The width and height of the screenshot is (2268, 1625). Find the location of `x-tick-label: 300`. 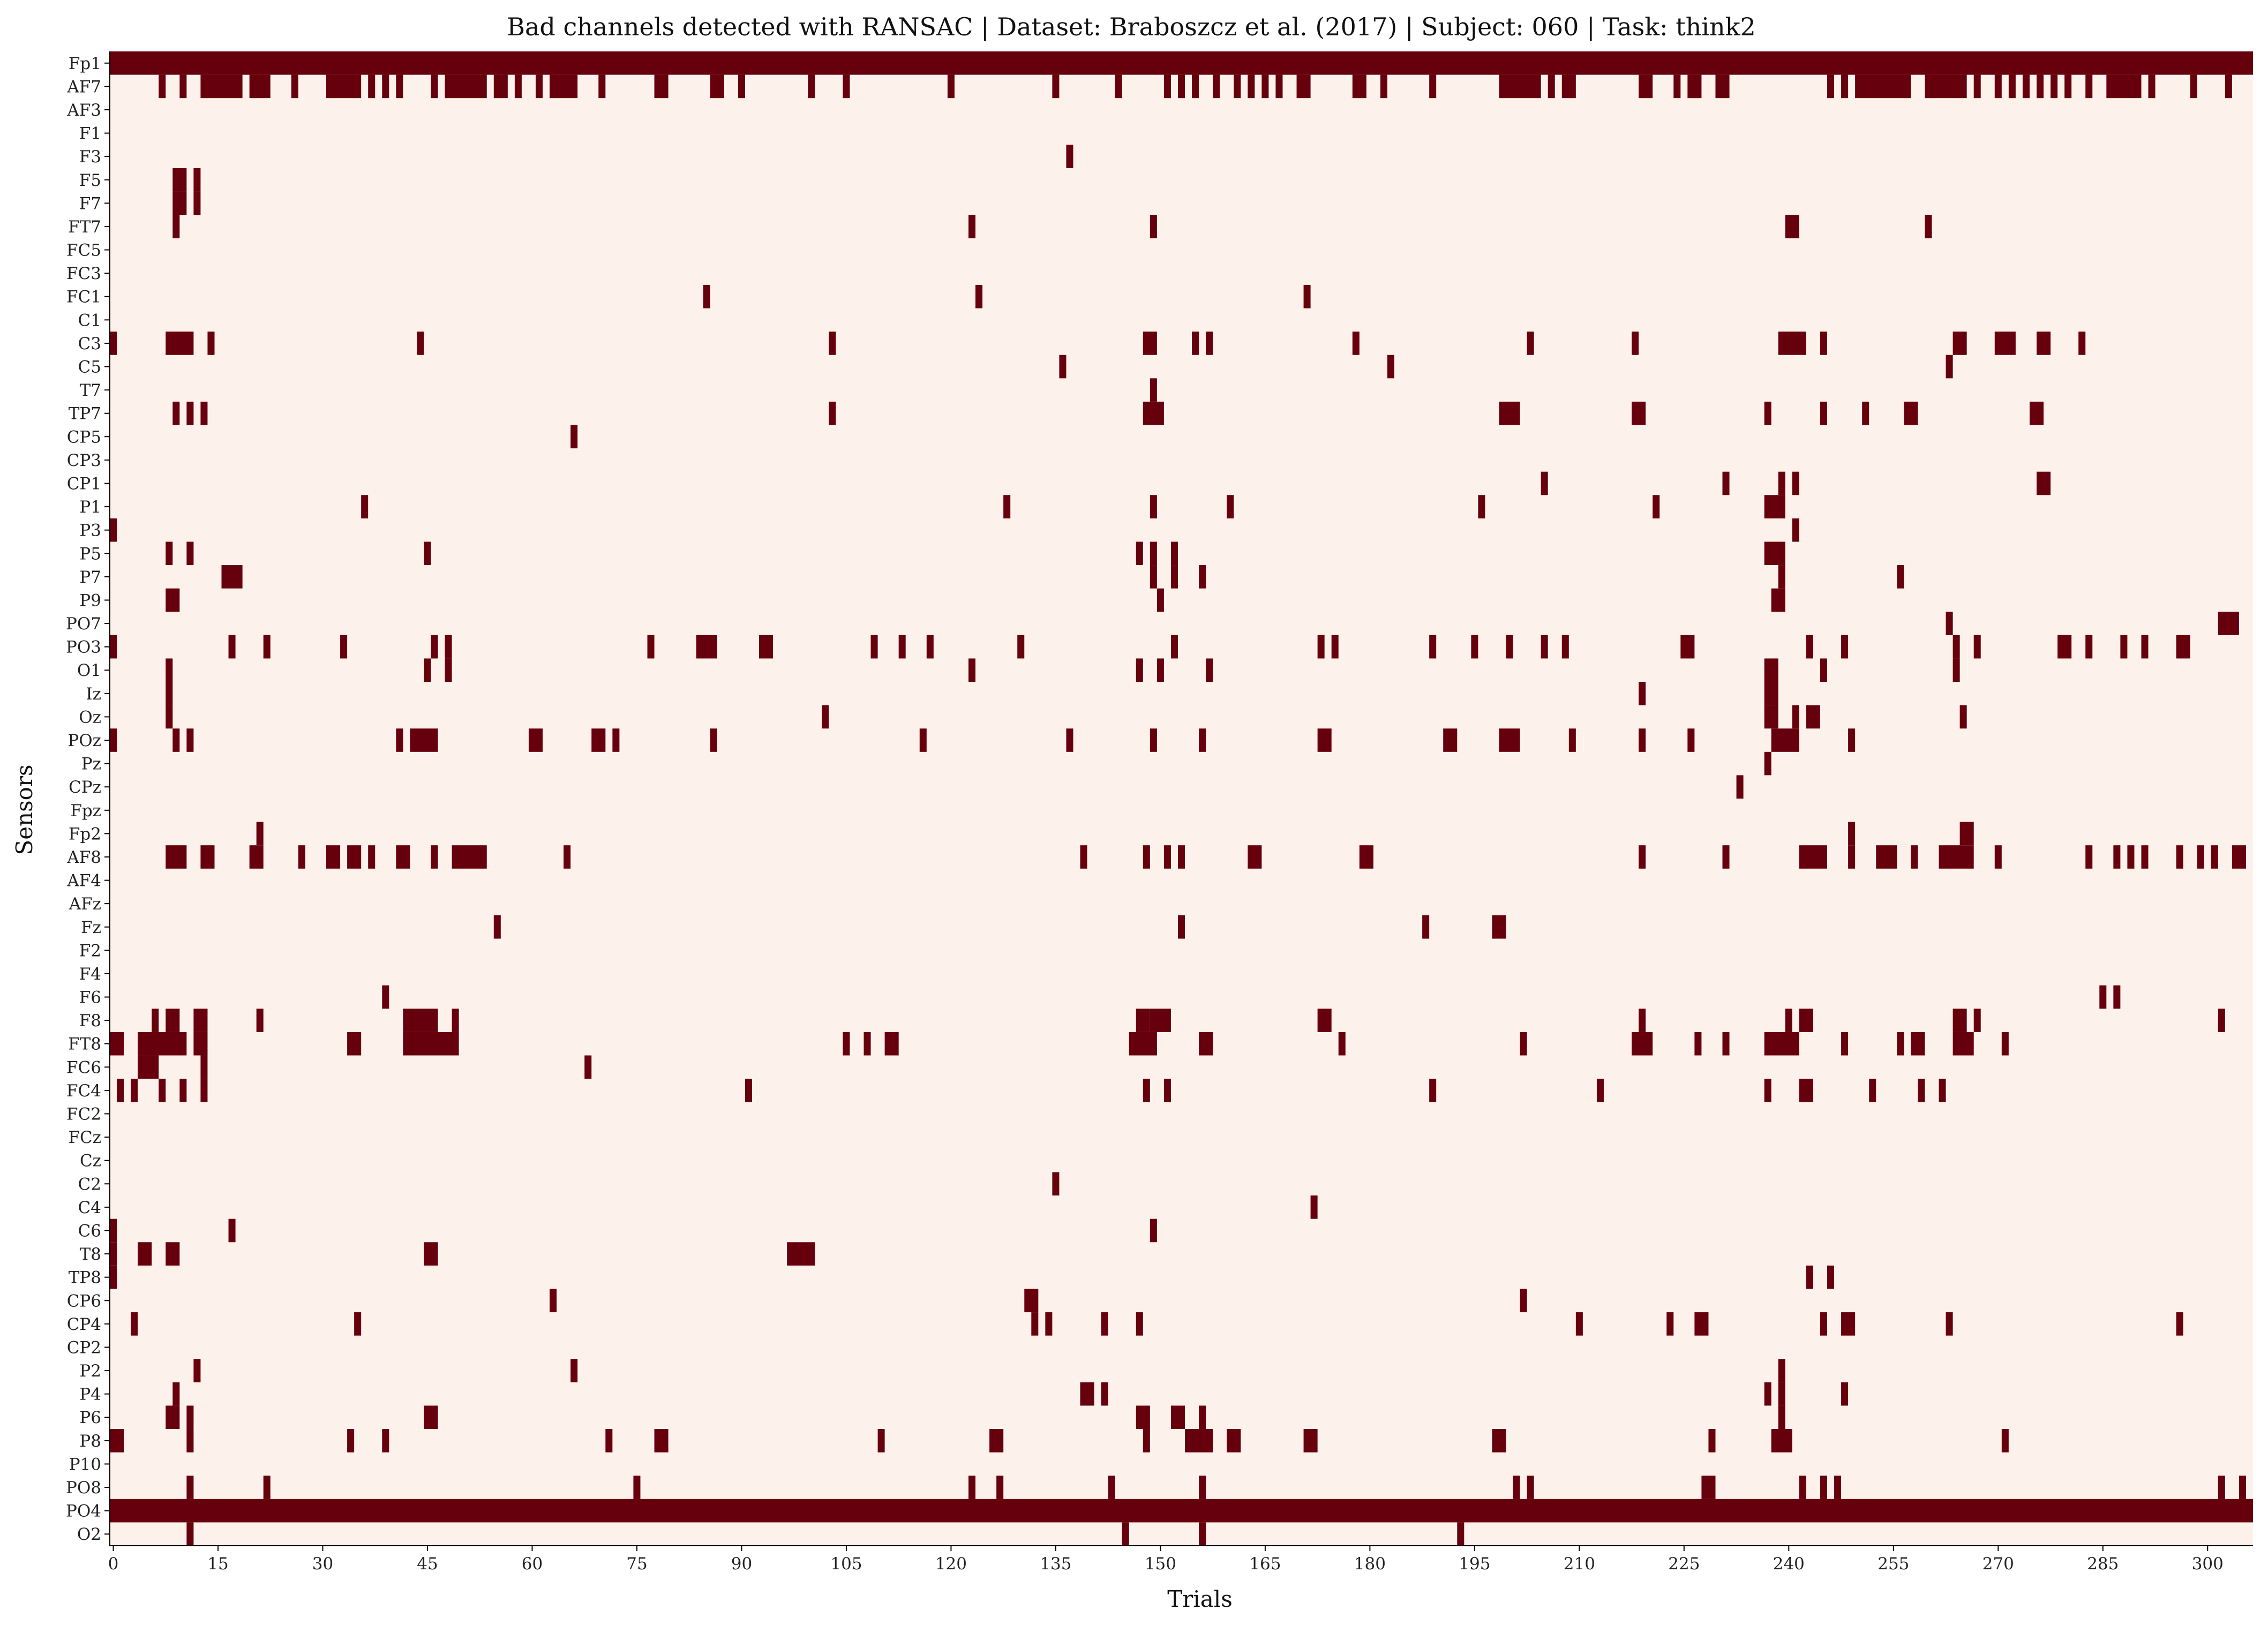

x-tick-label: 300 is located at coordinates (2208, 1564).